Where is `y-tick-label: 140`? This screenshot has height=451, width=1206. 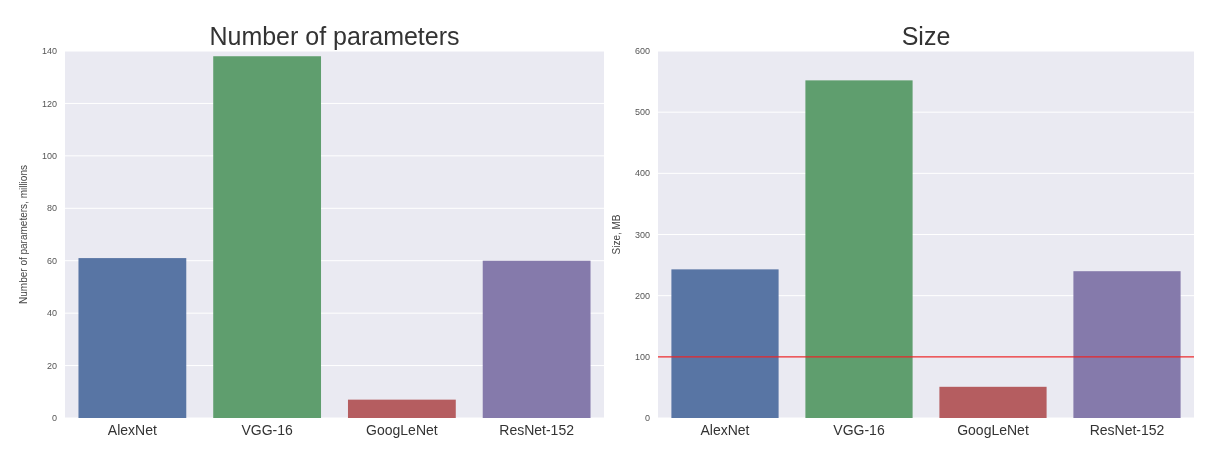 y-tick-label: 140 is located at coordinates (49, 51).